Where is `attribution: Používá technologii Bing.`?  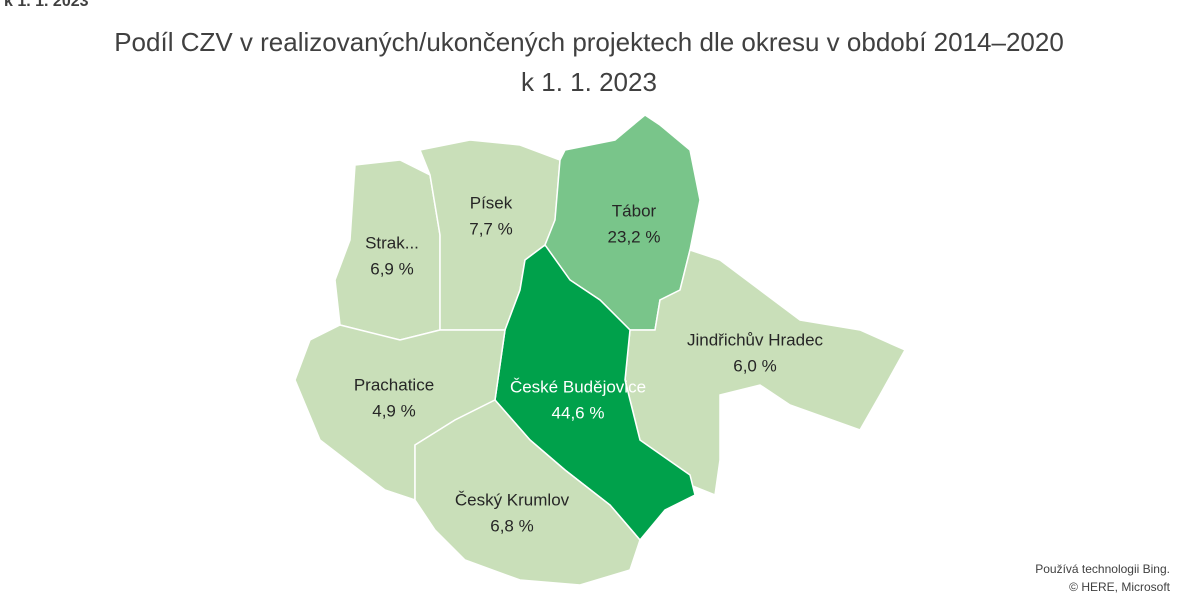 attribution: Používá technologii Bing. is located at coordinates (1102, 569).